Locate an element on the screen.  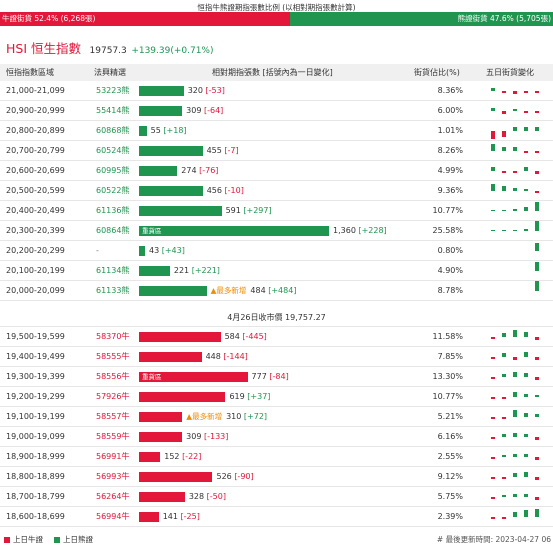
row-product-code: 58370牛 is located at coordinates (113, 336).